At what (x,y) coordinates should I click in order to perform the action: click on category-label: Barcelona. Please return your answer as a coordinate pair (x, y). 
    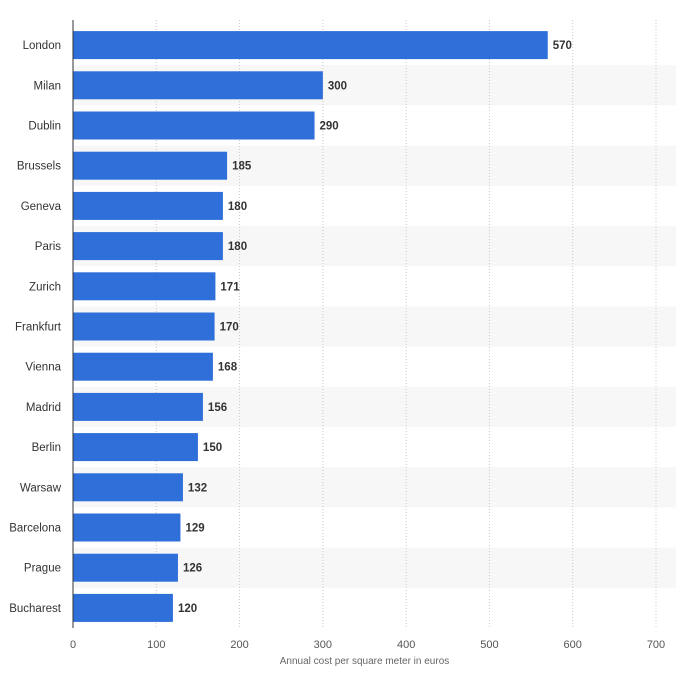
    Looking at the image, I should click on (35, 529).